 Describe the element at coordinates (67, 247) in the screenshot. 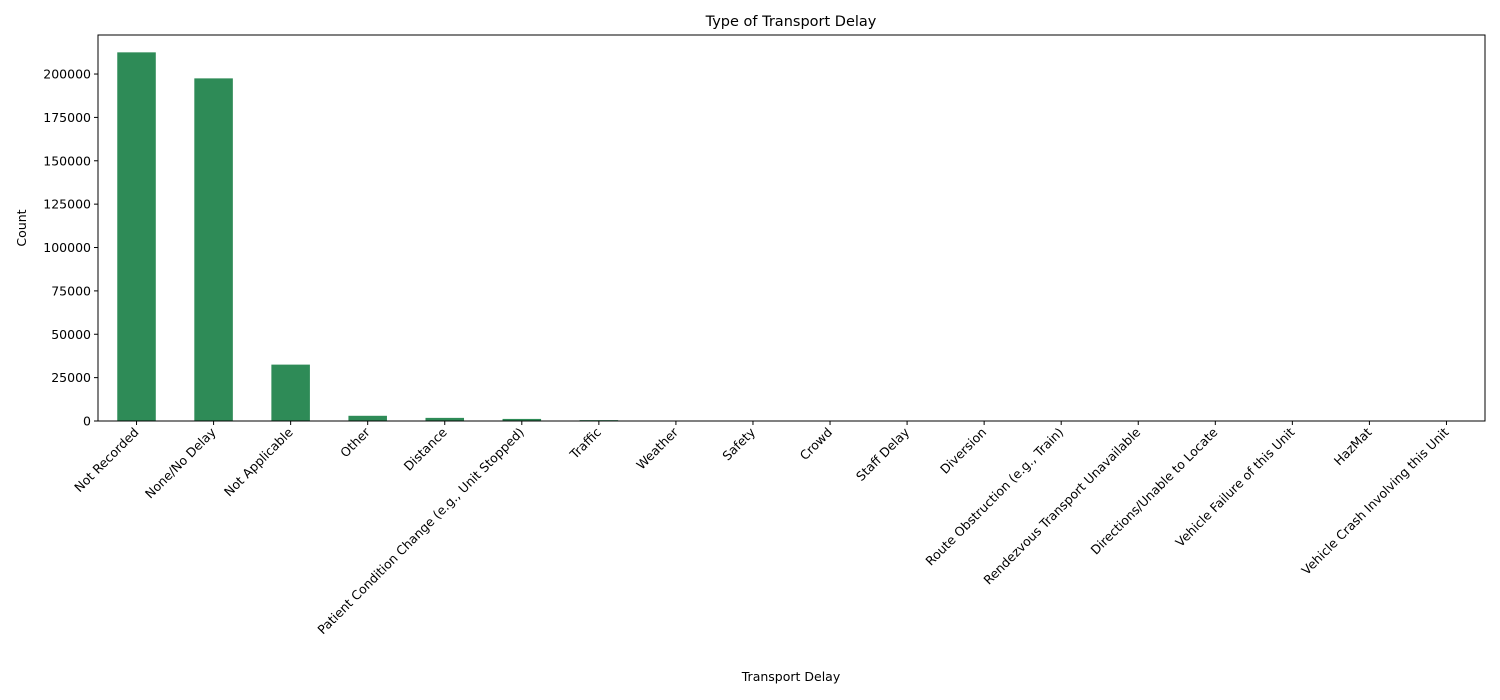

I see `y-tick-label: 100000` at that location.